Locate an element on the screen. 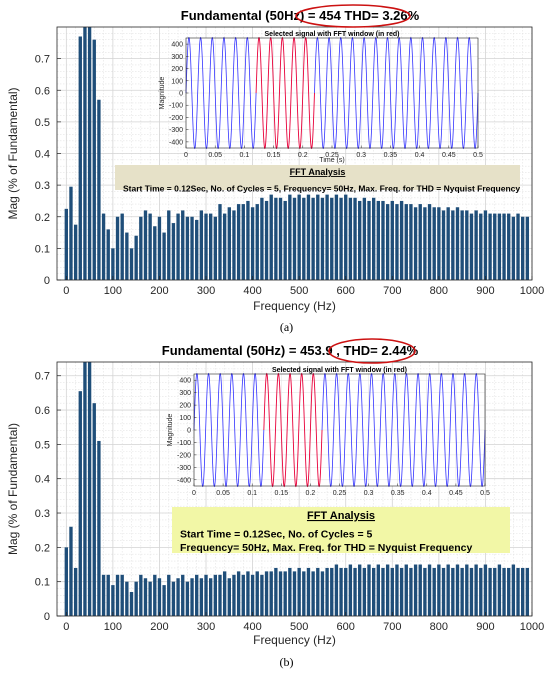 This screenshot has height=673, width=550. y-tick-label: 0.2 is located at coordinates (42, 548).